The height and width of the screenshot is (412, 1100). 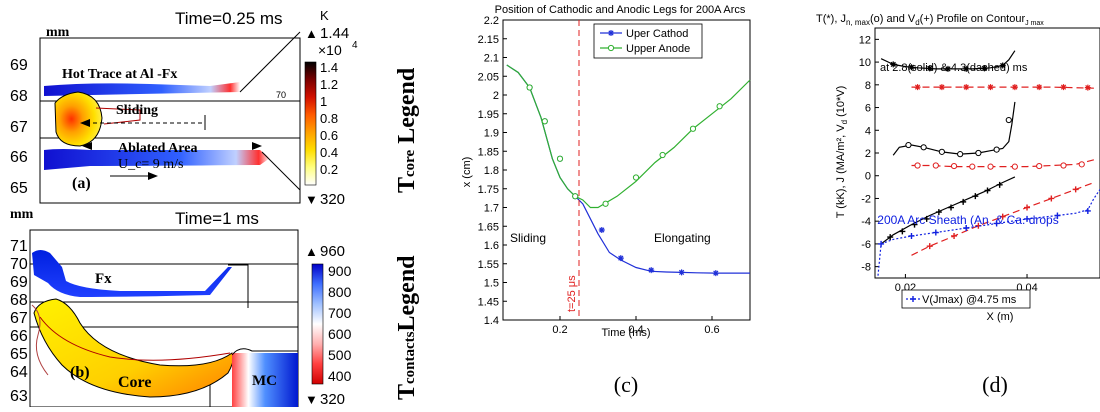 I want to click on panel-b-ytick: 69, so click(x=19, y=282).